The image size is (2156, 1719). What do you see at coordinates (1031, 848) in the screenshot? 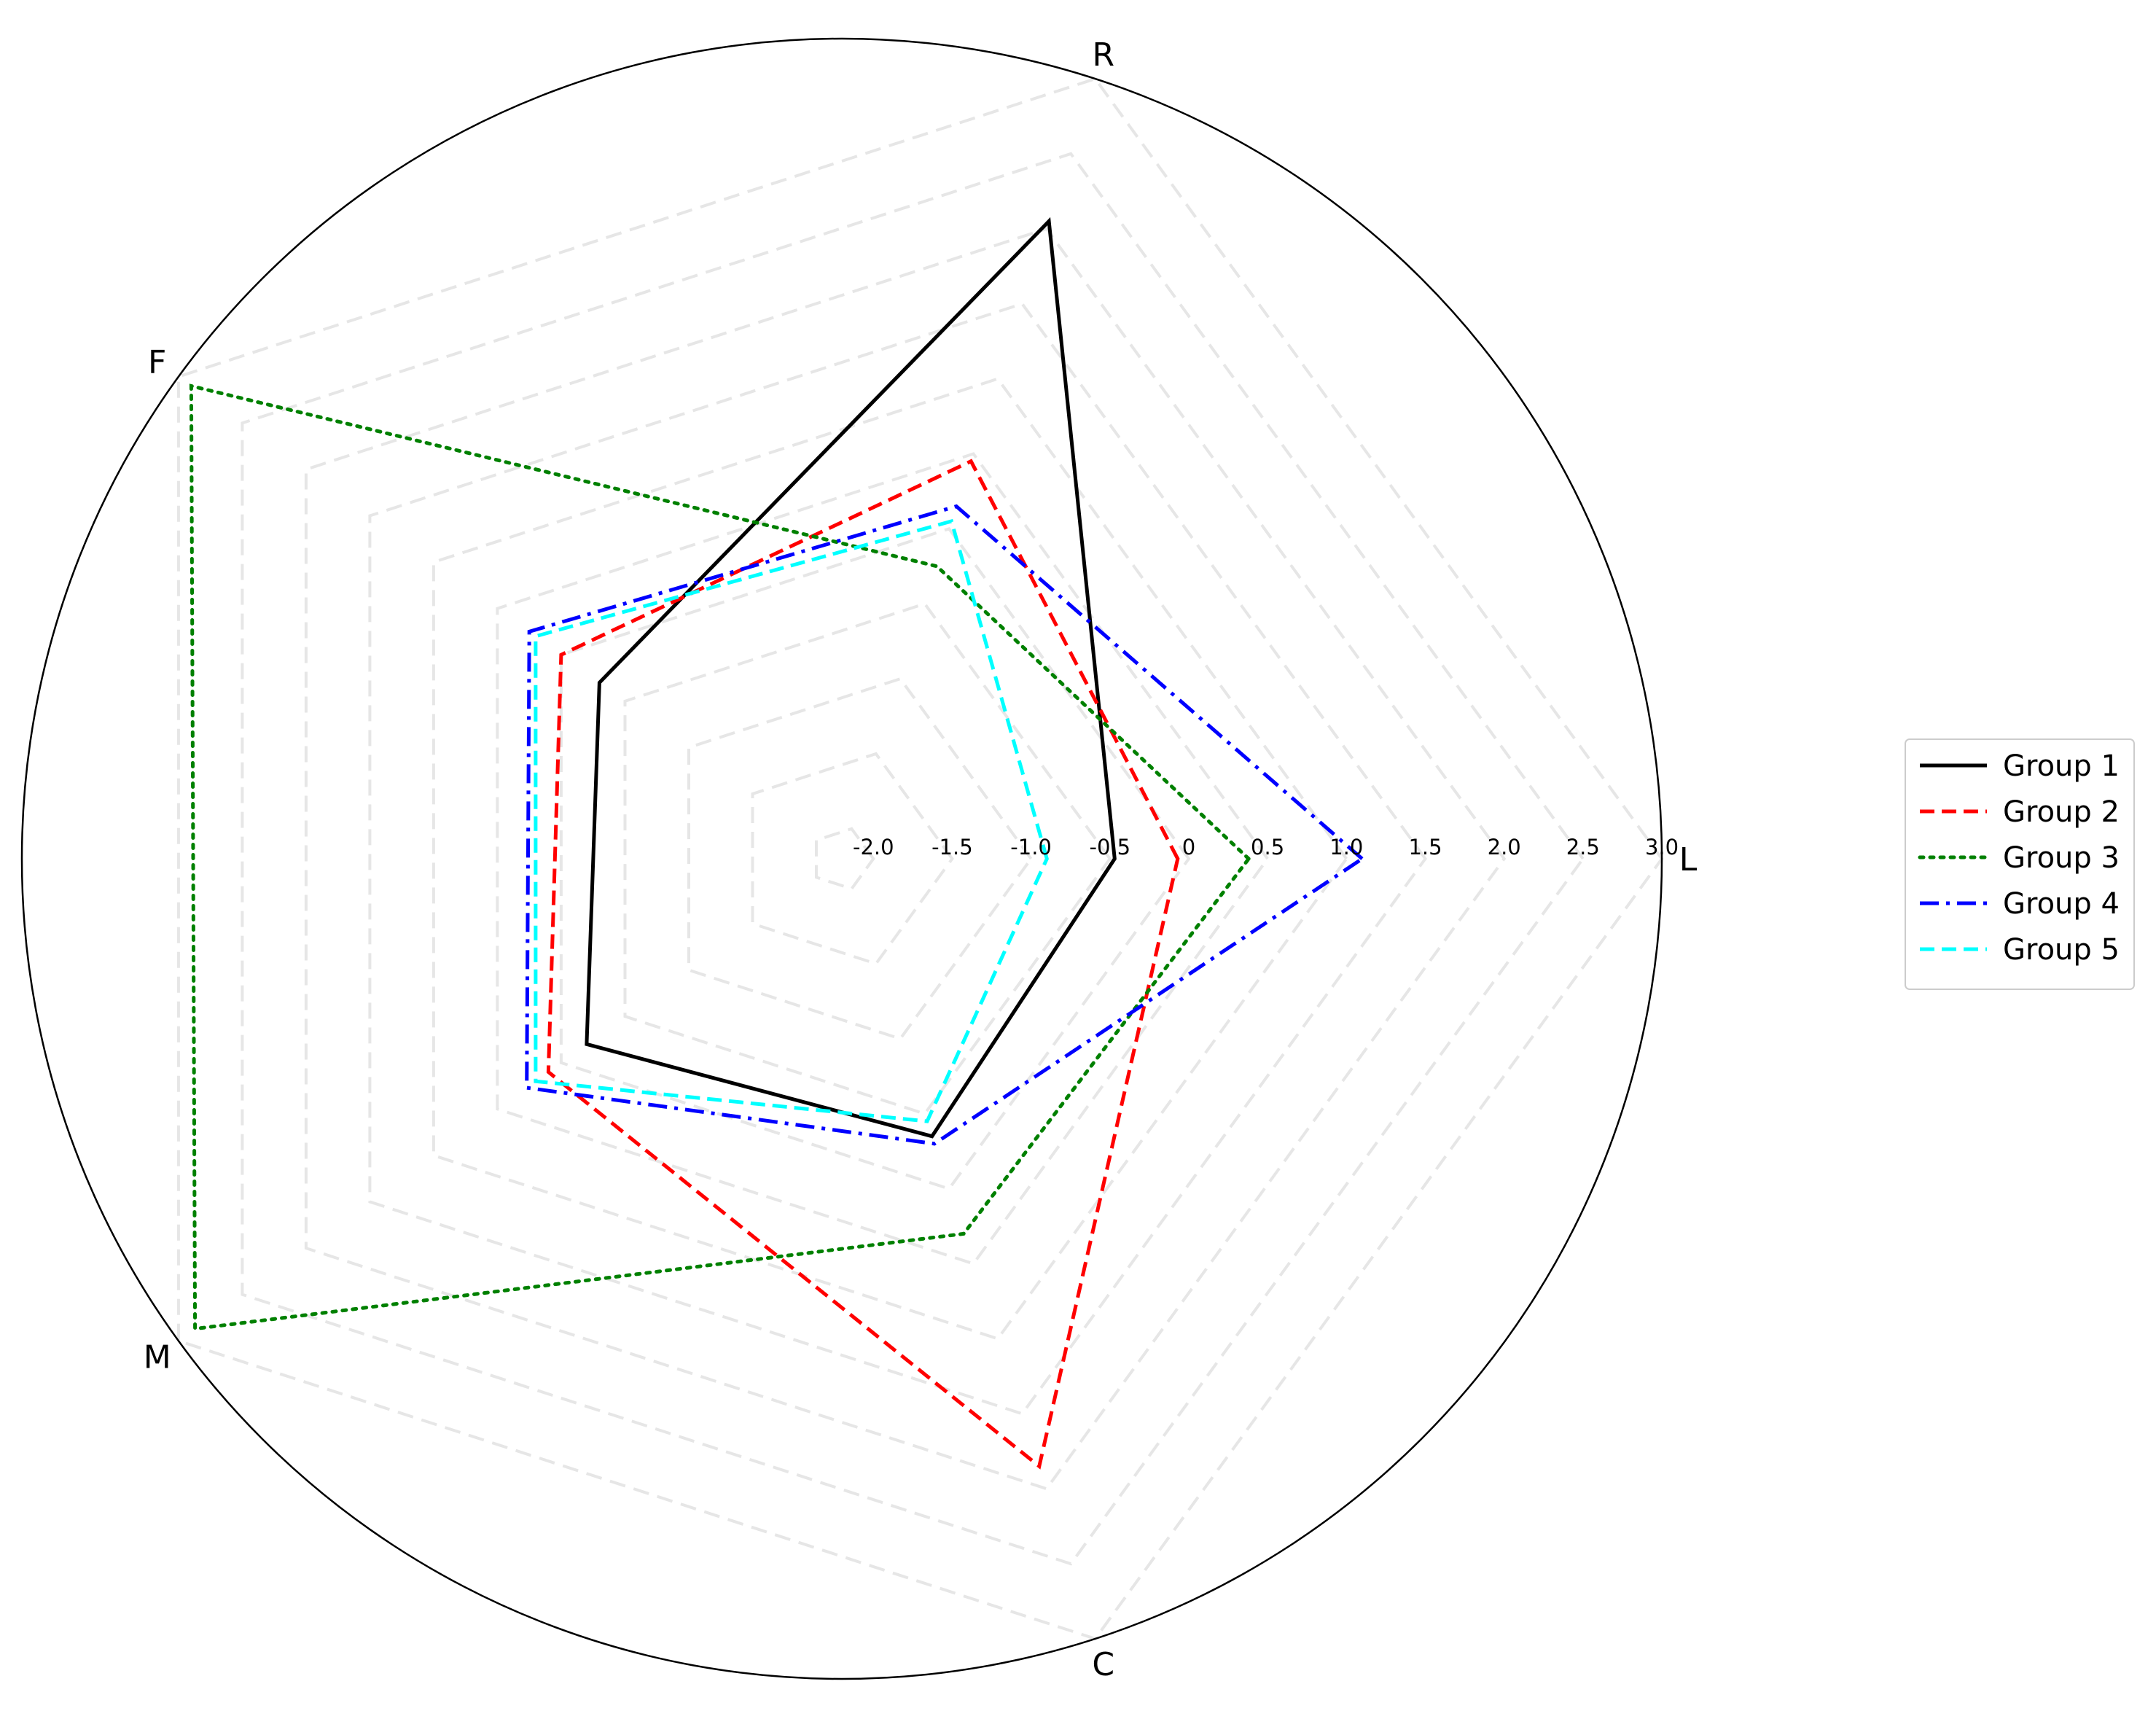
I see `radial-tick-label: -1.0` at bounding box center [1031, 848].